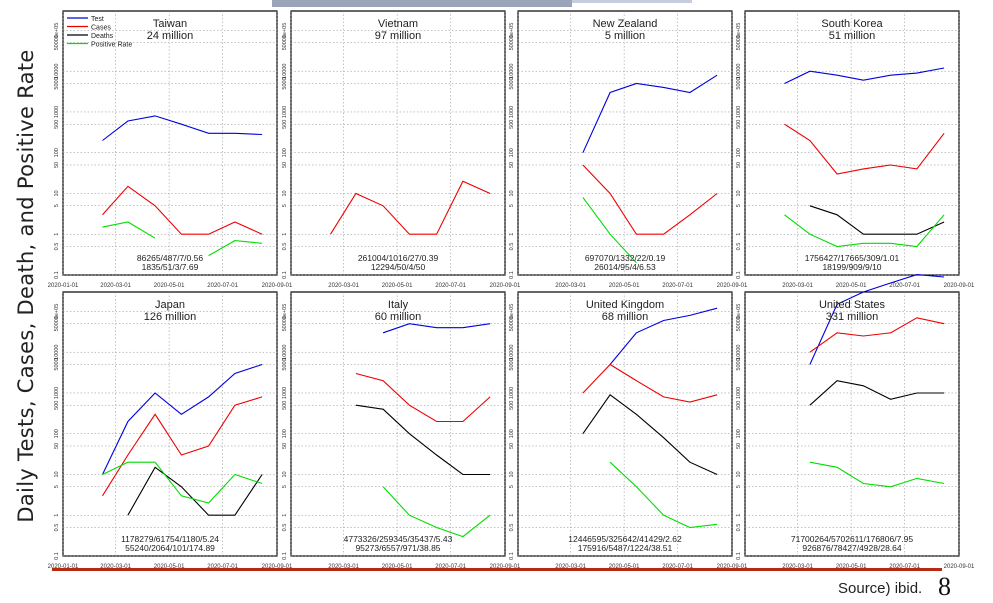 The height and width of the screenshot is (603, 993). What do you see at coordinates (170, 539) in the screenshot?
I see `totals-label: 1178279/61754/1180/5.24` at bounding box center [170, 539].